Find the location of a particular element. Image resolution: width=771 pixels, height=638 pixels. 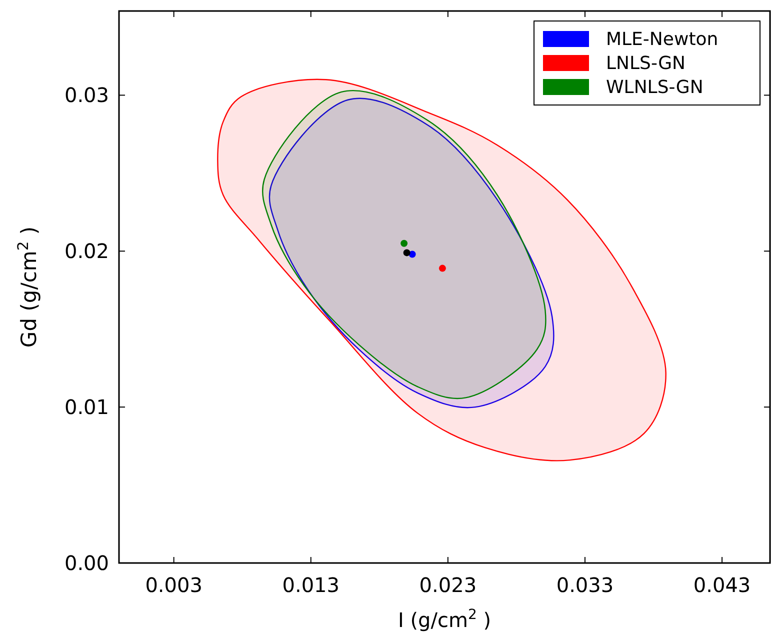

y-tick-label: 0.03 is located at coordinates (86, 95).